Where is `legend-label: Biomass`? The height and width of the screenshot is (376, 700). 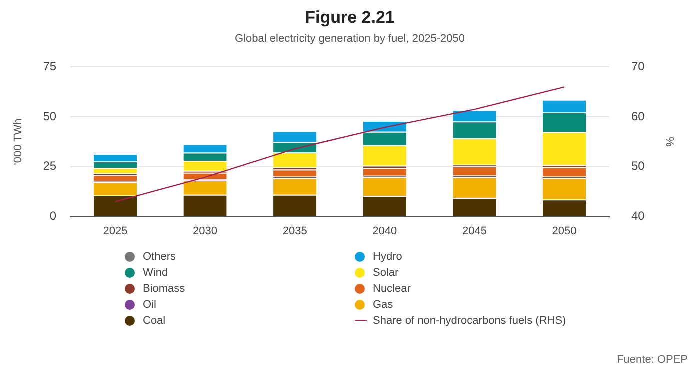 legend-label: Biomass is located at coordinates (164, 288).